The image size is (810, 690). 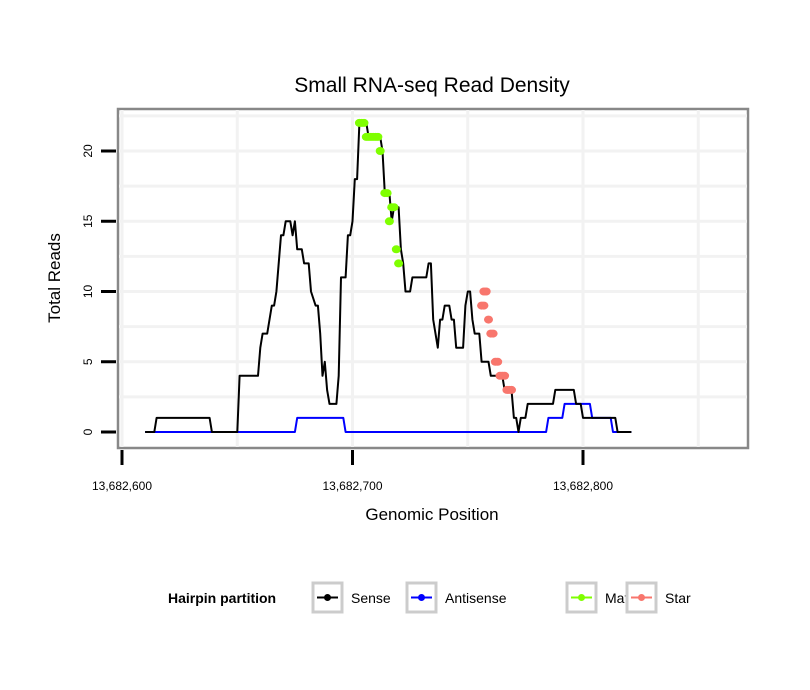 What do you see at coordinates (371, 598) in the screenshot?
I see `legend-label: Sense` at bounding box center [371, 598].